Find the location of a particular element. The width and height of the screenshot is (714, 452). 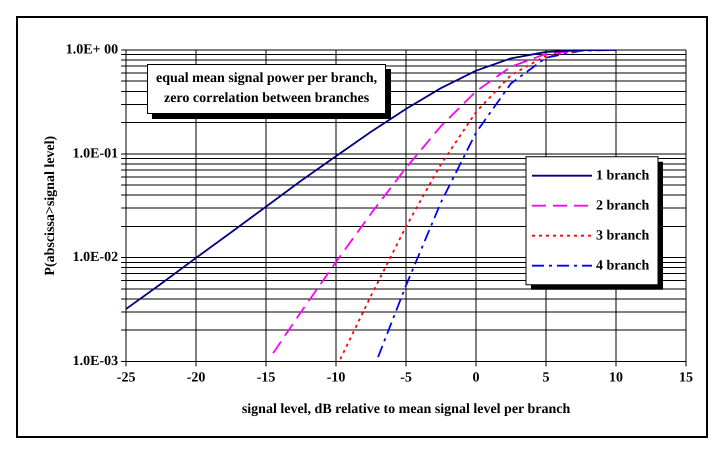

y-tick-label: 1.0E-03 is located at coordinates (95, 362).